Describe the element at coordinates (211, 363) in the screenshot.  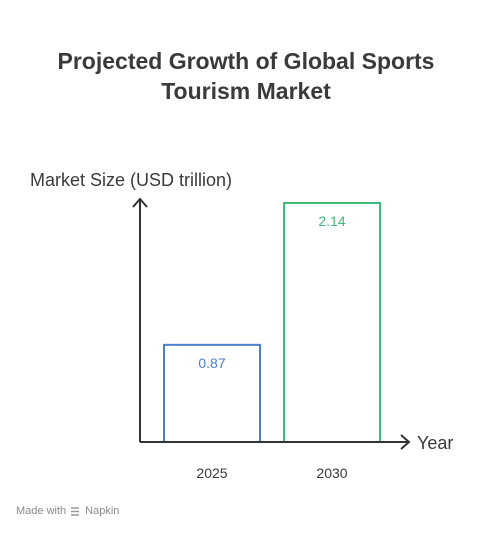
I see `value-label-2025: 0.87` at that location.